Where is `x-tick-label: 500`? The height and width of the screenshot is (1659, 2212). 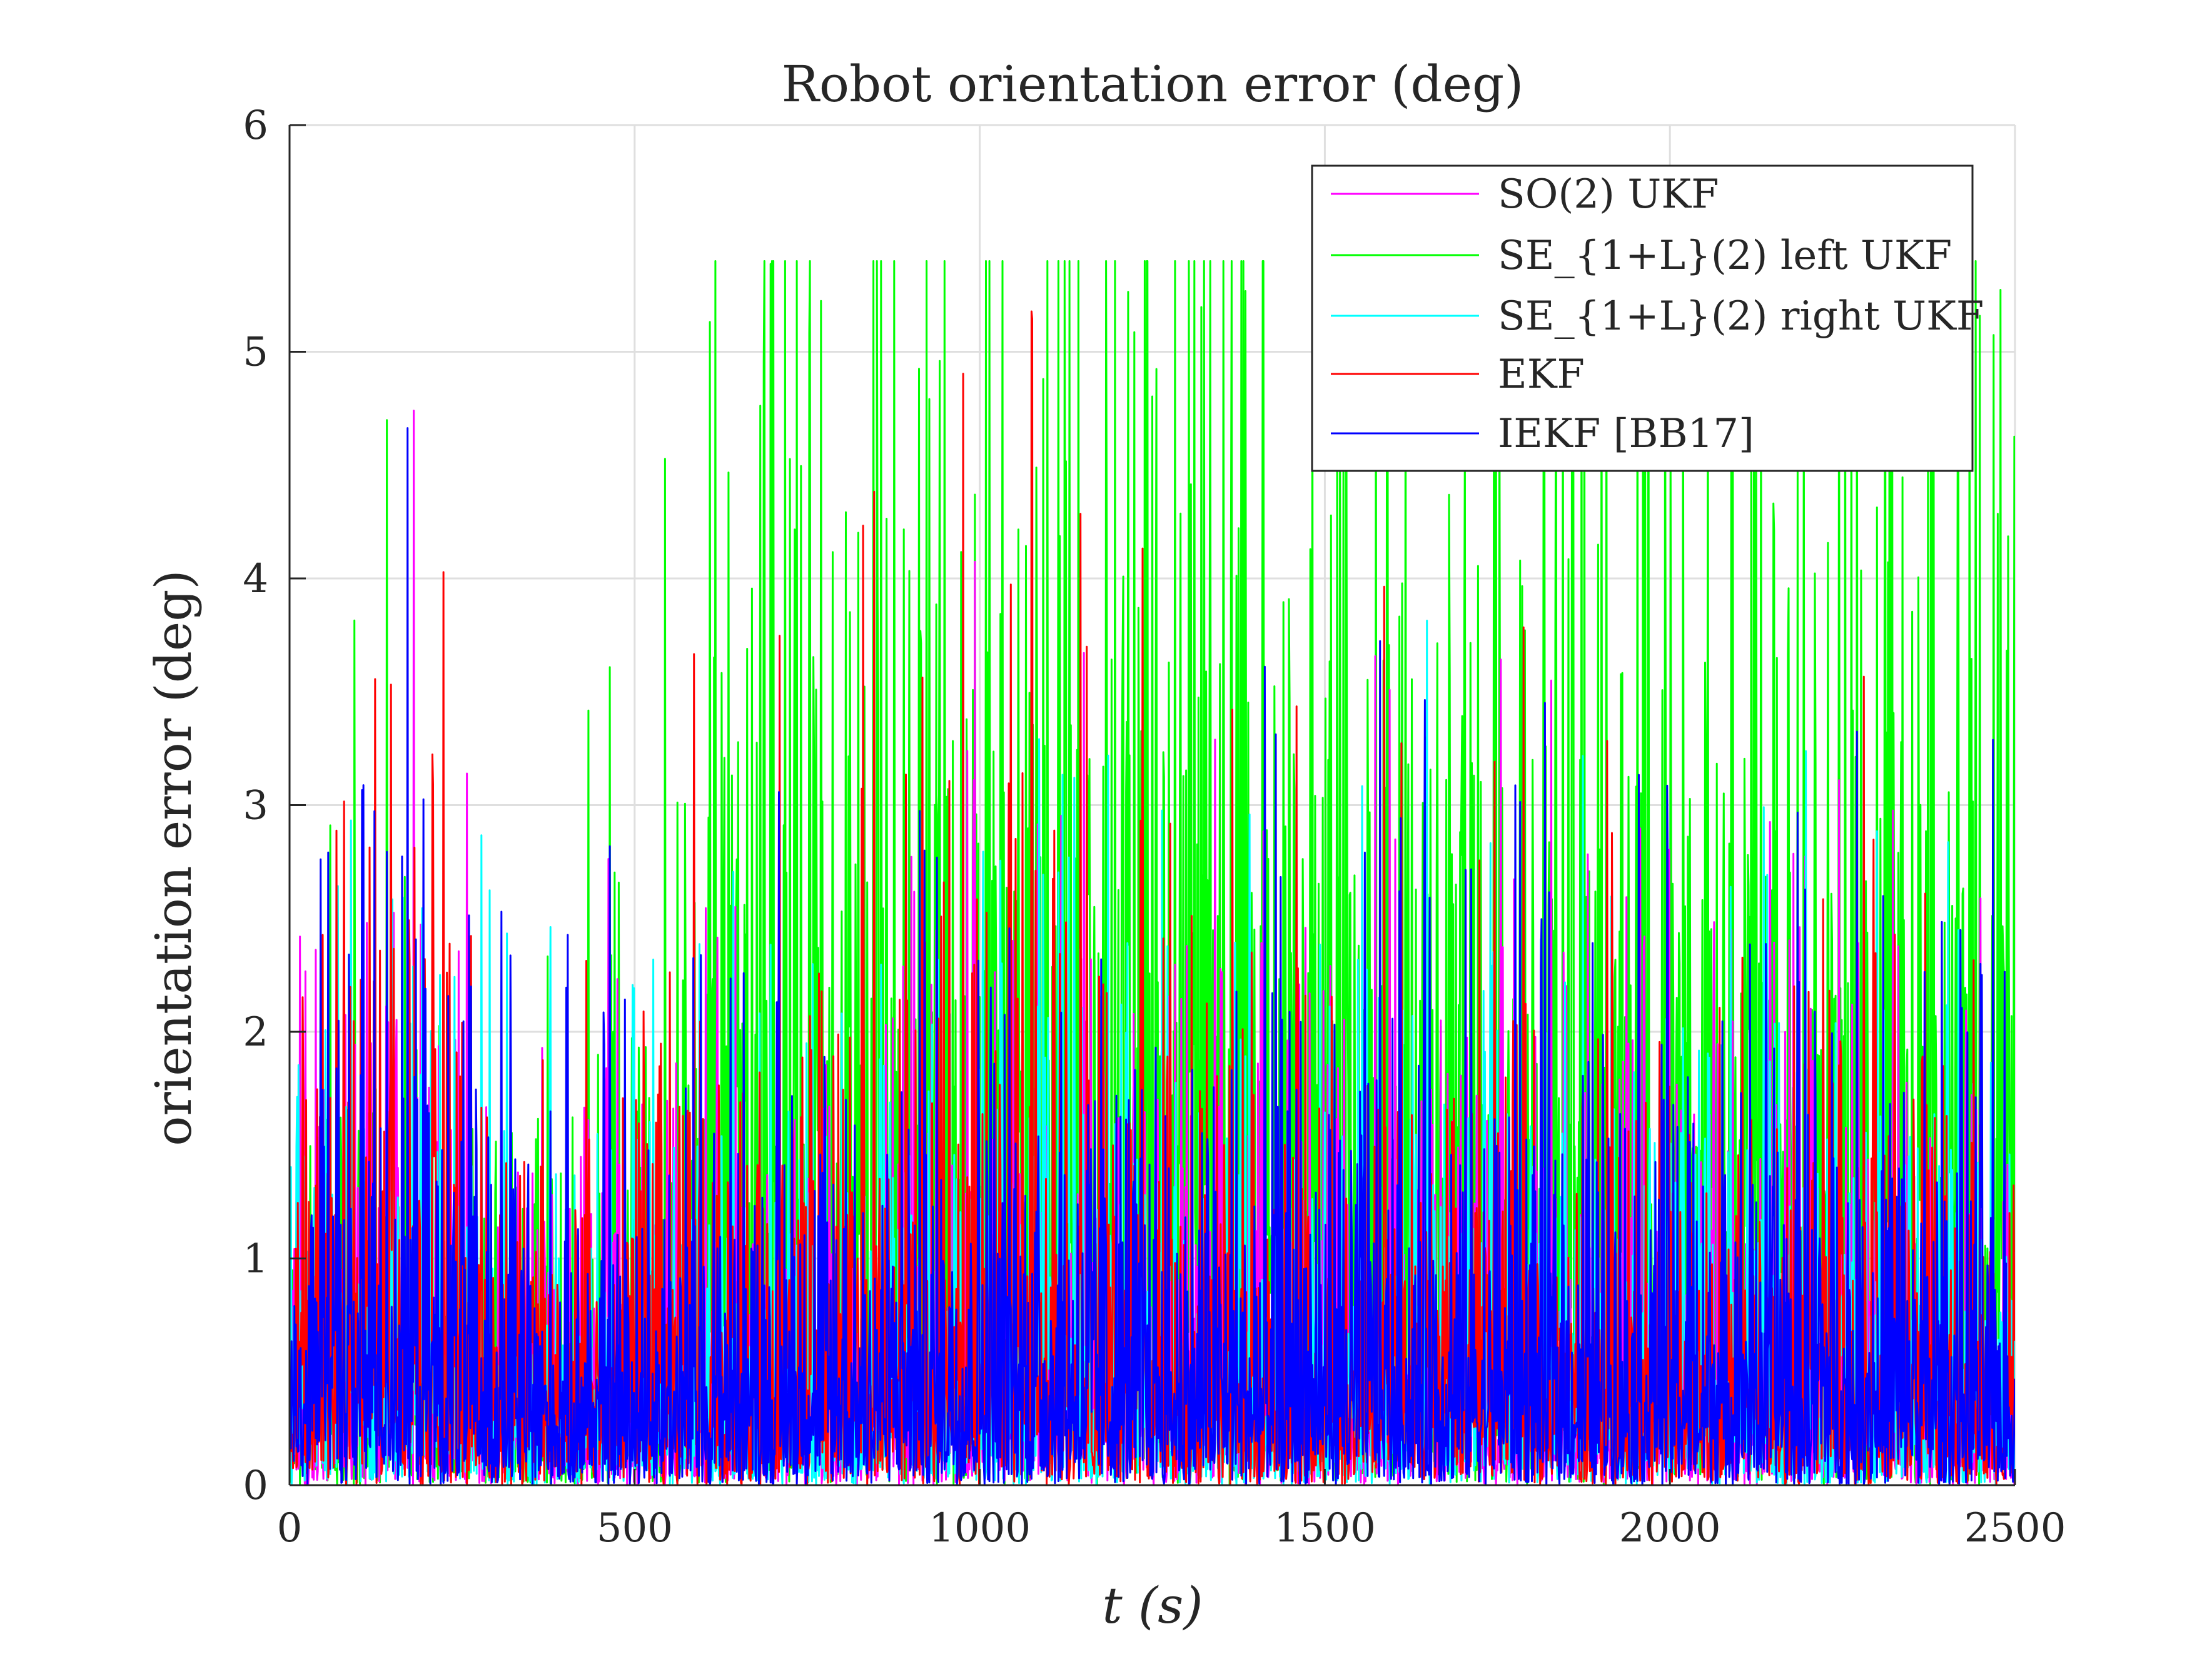 x-tick-label: 500 is located at coordinates (635, 1528).